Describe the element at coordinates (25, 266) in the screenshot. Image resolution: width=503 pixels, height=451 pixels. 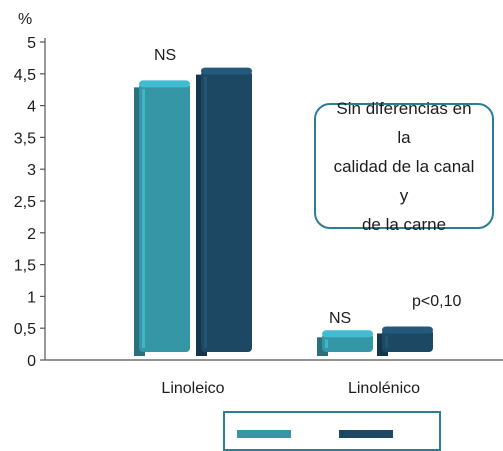
I see `y-tick-label: 1,5` at that location.